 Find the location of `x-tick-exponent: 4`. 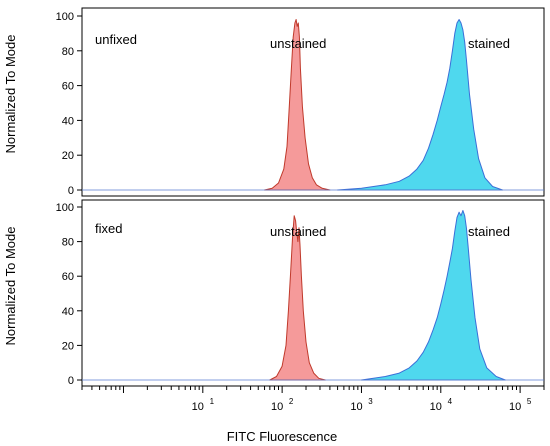

x-tick-exponent: 4 is located at coordinates (450, 401).